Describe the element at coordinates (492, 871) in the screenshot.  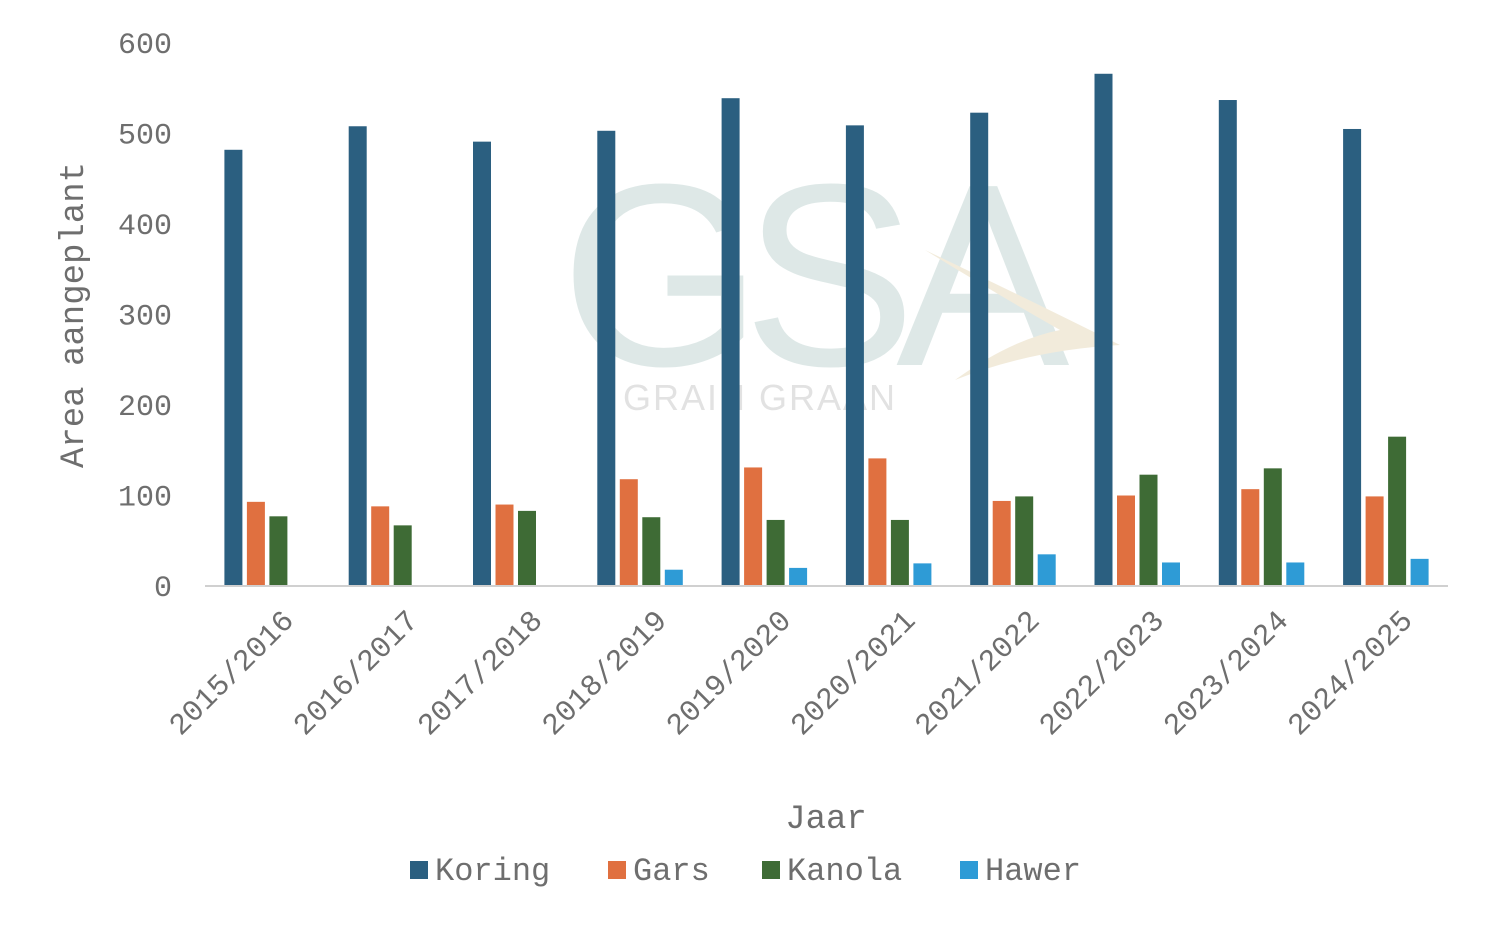
I see `legend-label: Koring` at that location.